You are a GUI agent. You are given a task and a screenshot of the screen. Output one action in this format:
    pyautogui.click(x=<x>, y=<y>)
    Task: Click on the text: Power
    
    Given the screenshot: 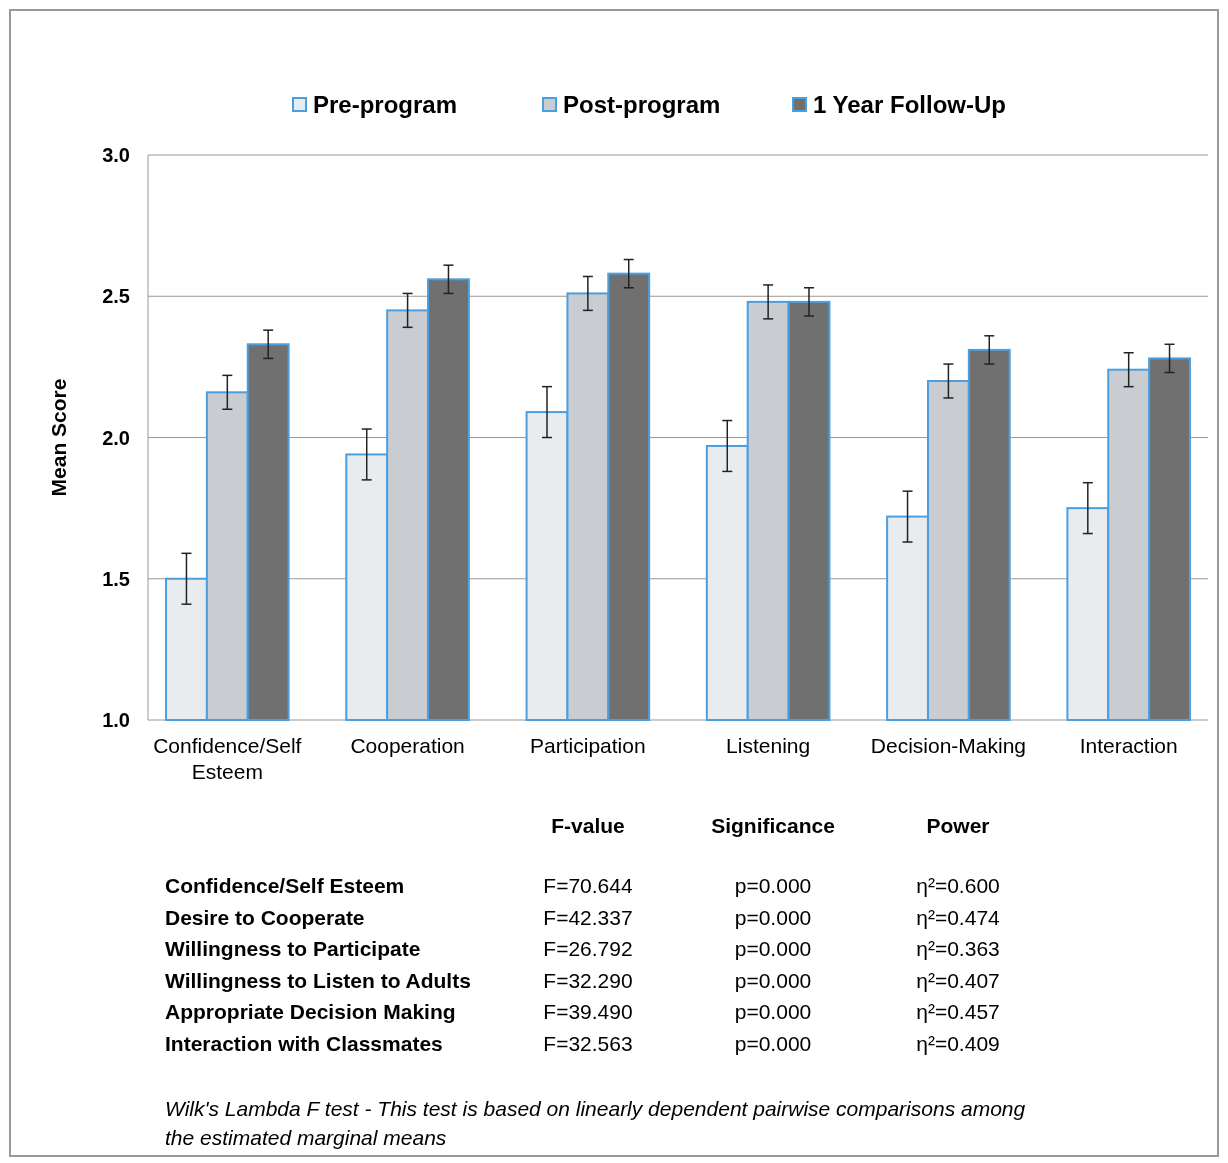 What is the action you would take?
    pyautogui.click(x=958, y=825)
    